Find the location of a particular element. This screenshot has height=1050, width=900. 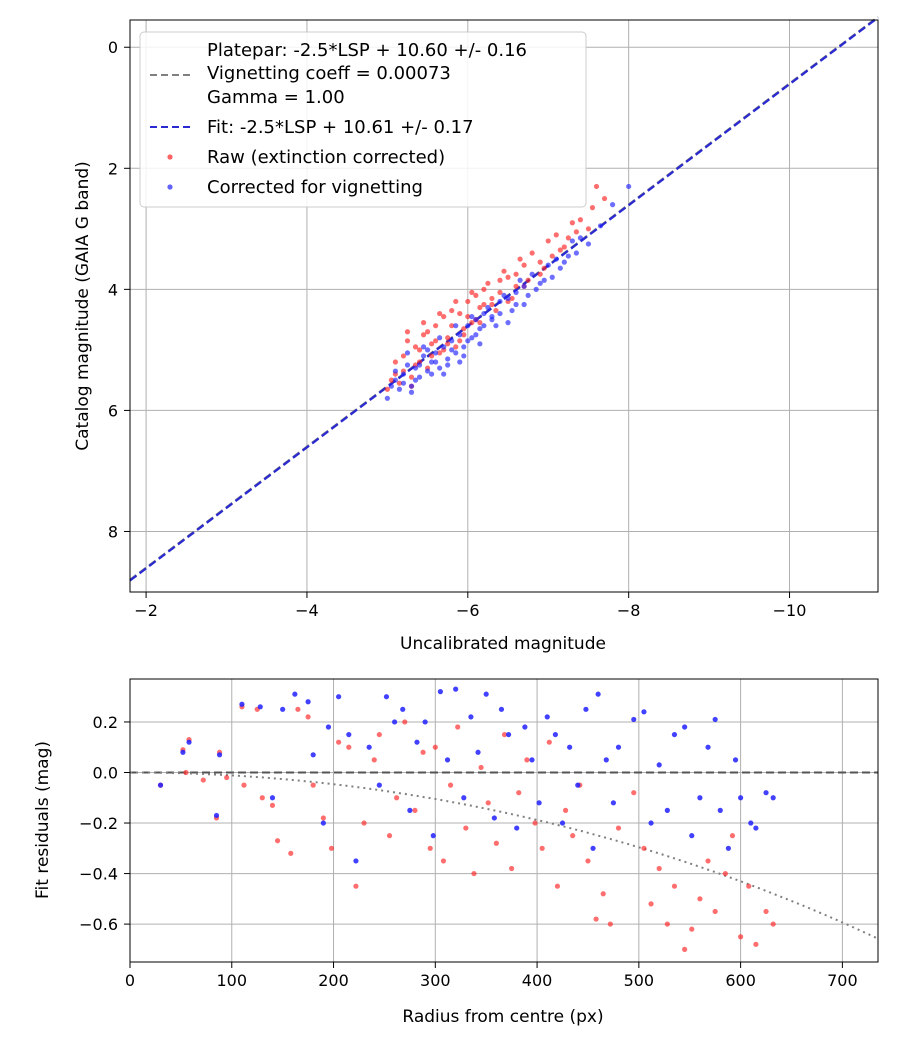

residuals-x-tick-label: 100 is located at coordinates (231, 980).